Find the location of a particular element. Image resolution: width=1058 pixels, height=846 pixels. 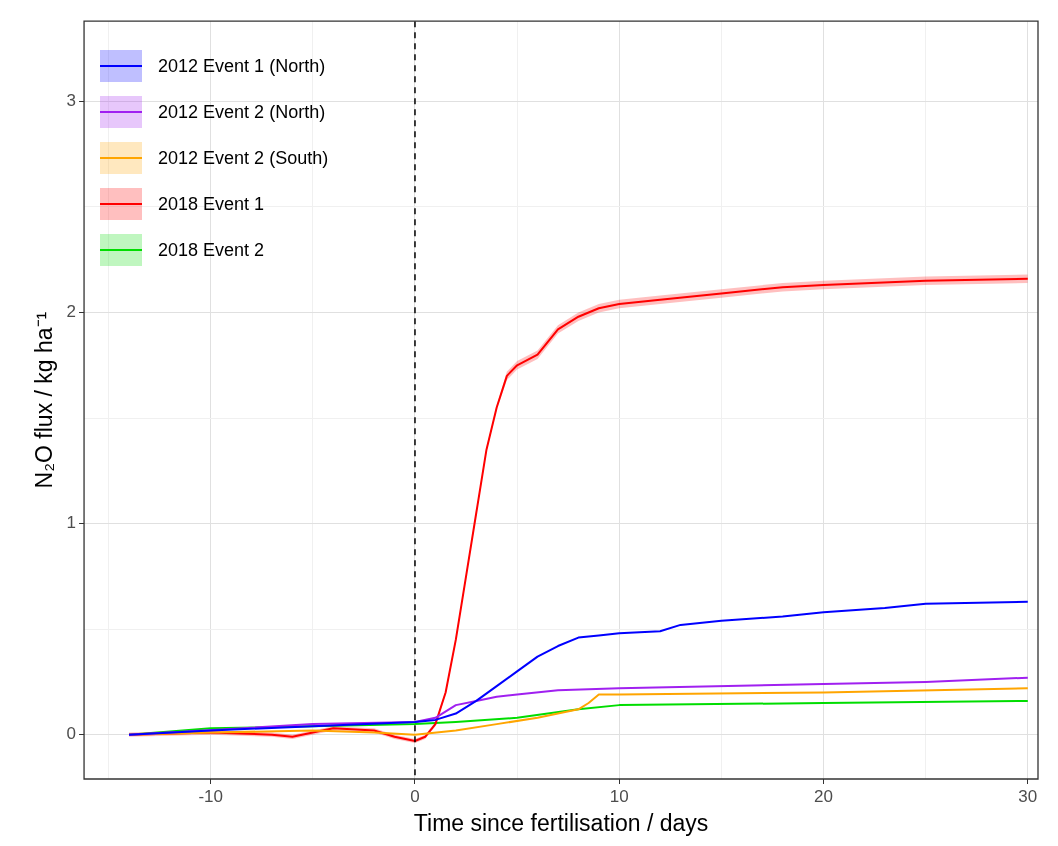

x-tick-label: -10 is located at coordinates (210, 796).